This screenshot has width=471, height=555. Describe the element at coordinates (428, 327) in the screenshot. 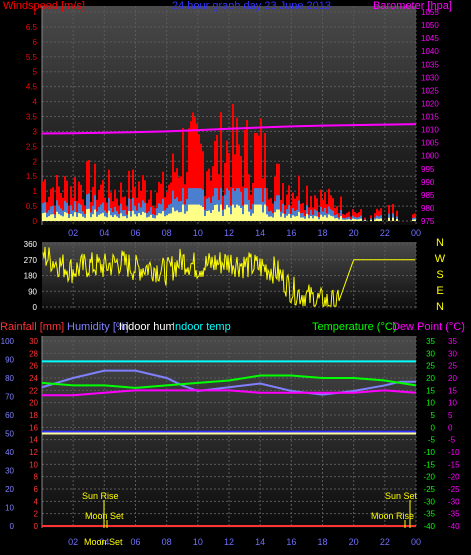

I see `dewpoint-axis-label: Dew Point (°C)` at that location.